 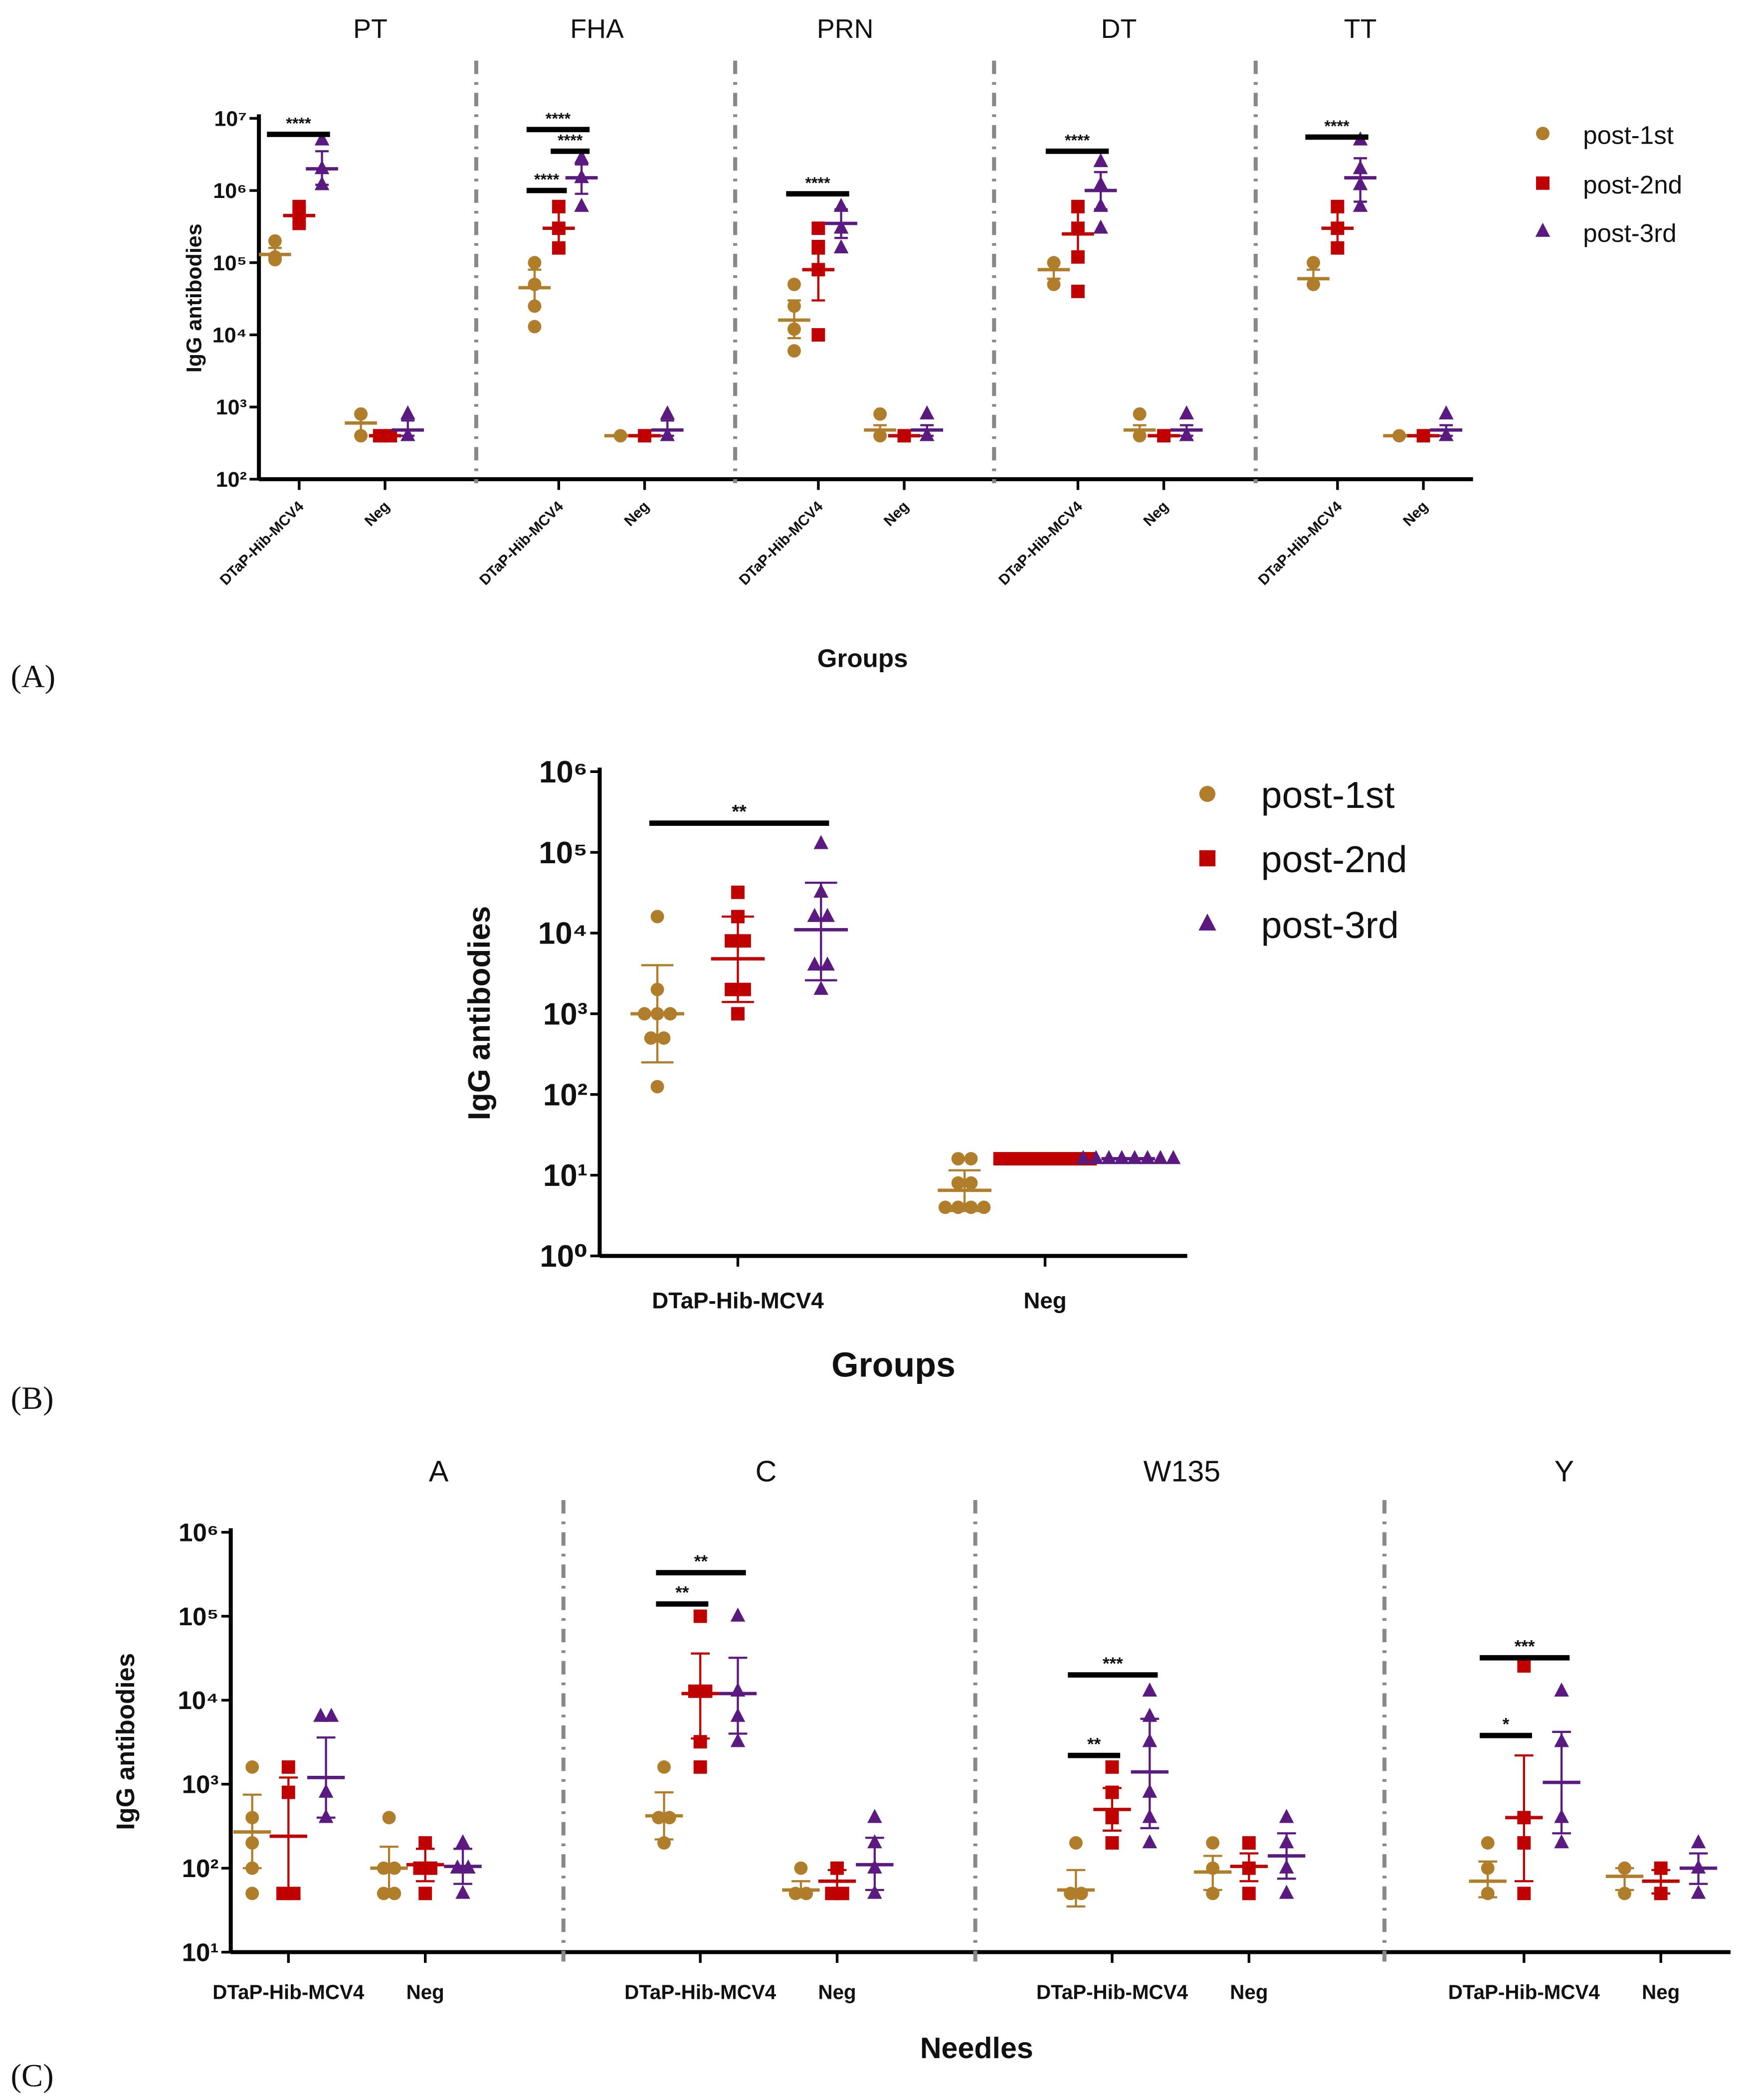 I want to click on legend: post-1st post-2nd post-3rd, so click(x=1608, y=184).